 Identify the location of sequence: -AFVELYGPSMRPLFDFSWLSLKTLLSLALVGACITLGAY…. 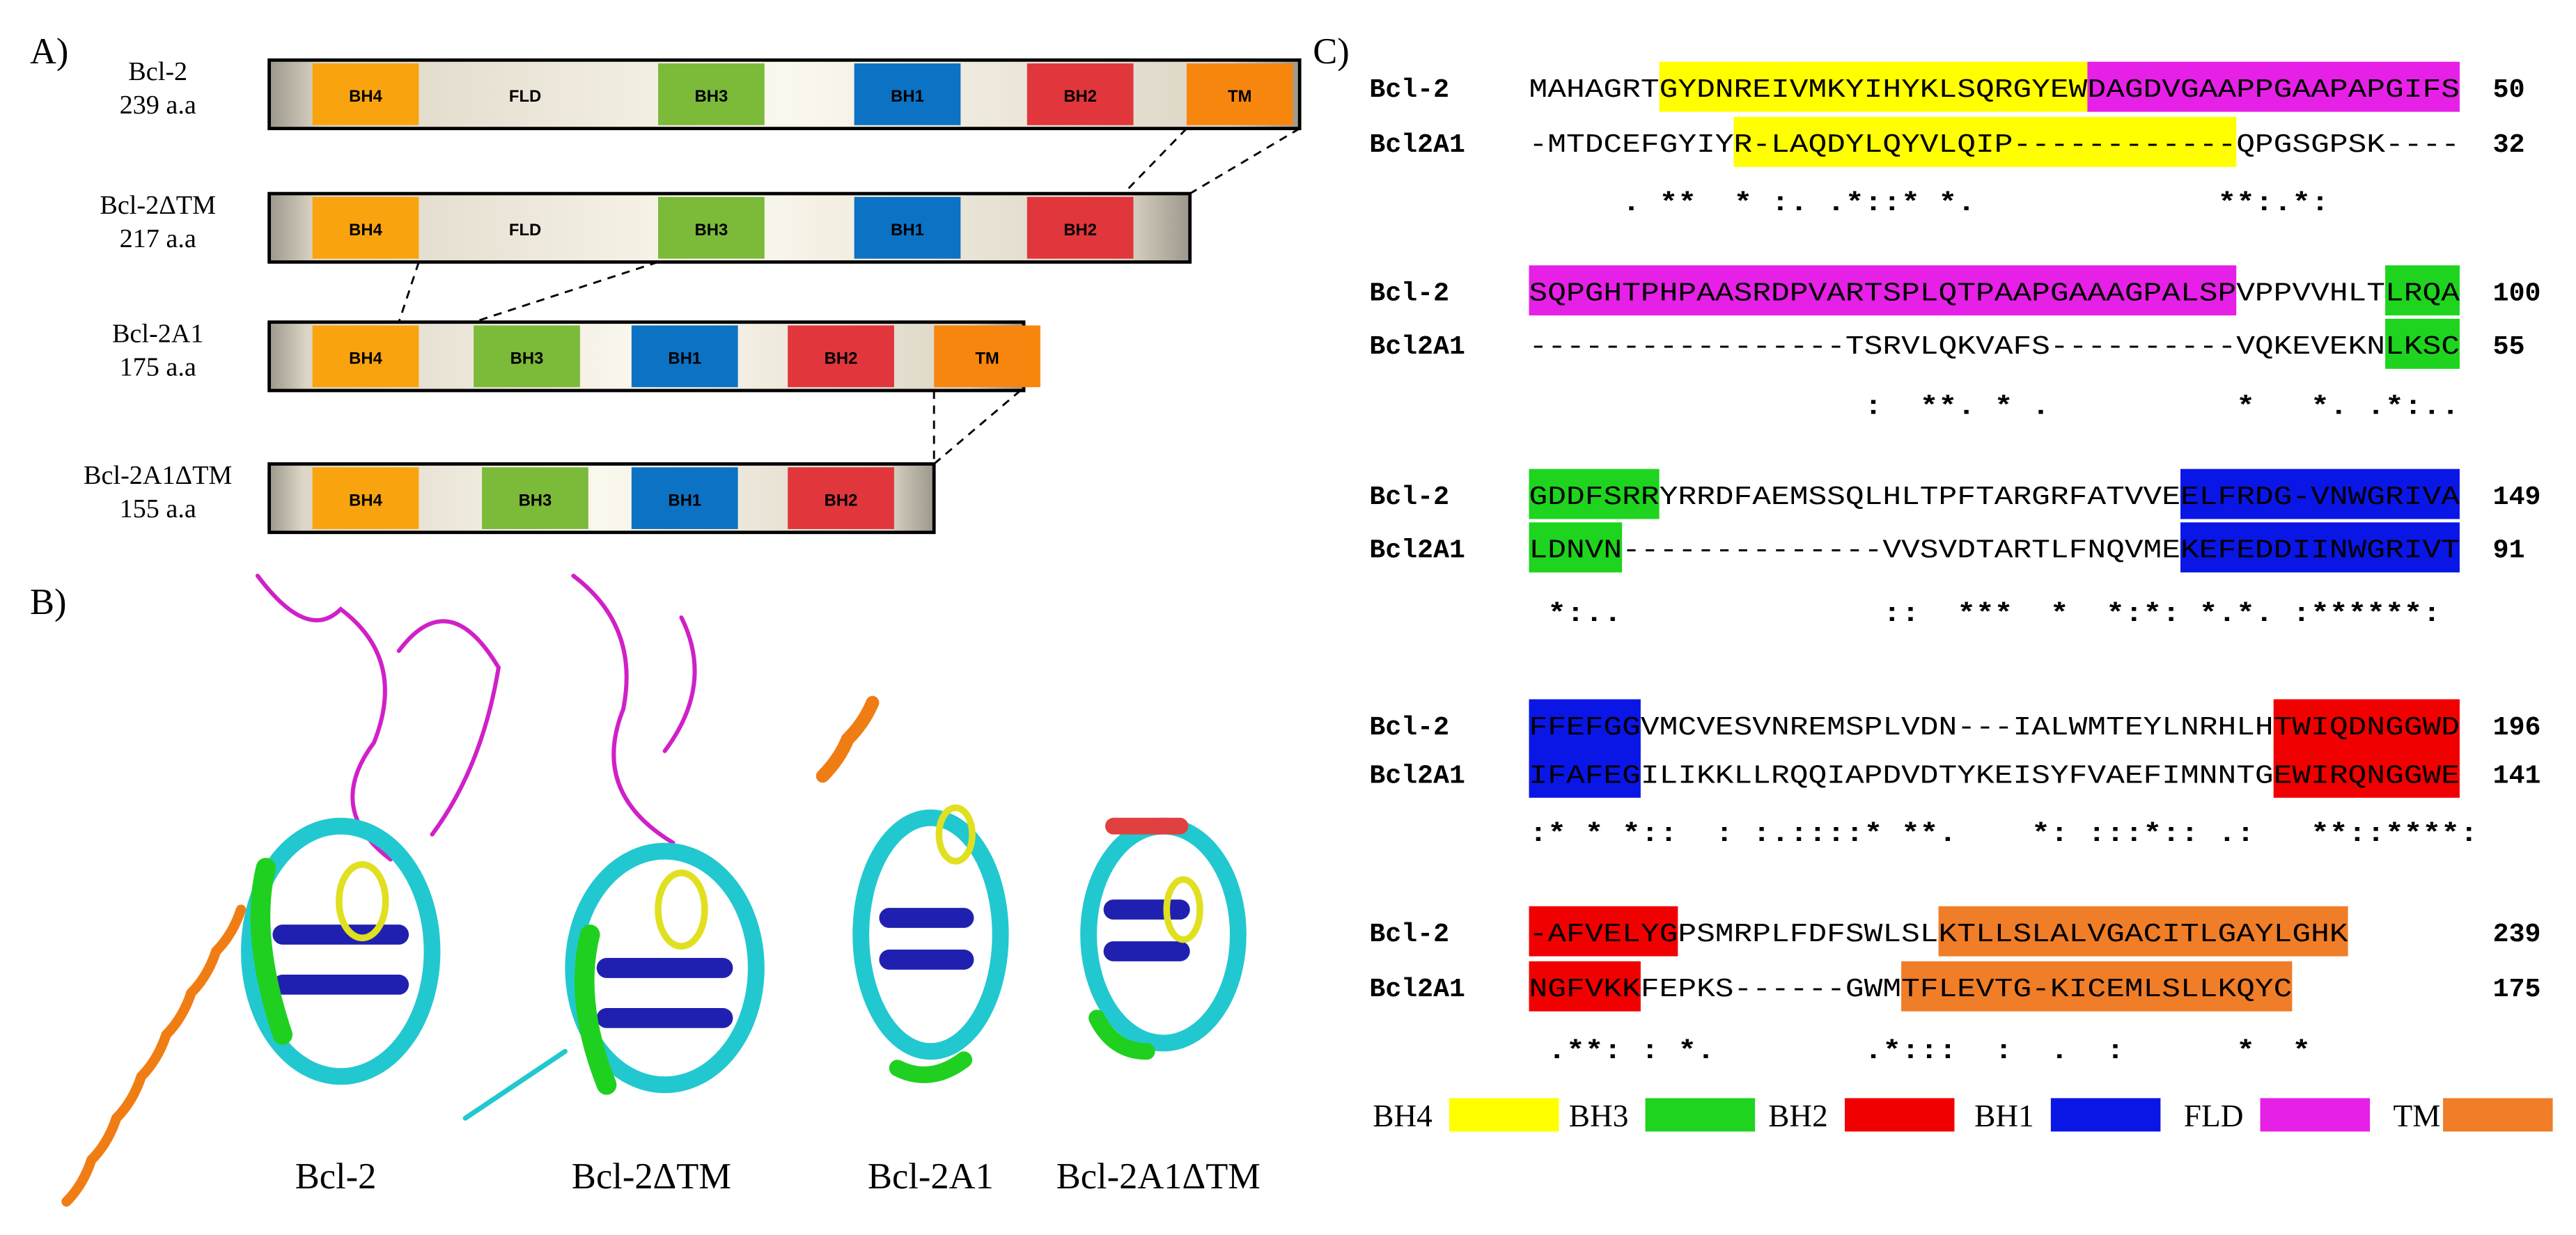
(1939, 935).